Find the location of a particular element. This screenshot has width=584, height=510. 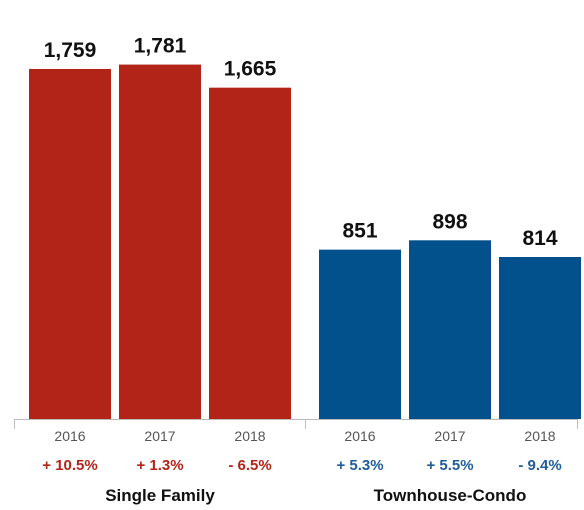

percent-change-label: + 5.5% is located at coordinates (449, 465).